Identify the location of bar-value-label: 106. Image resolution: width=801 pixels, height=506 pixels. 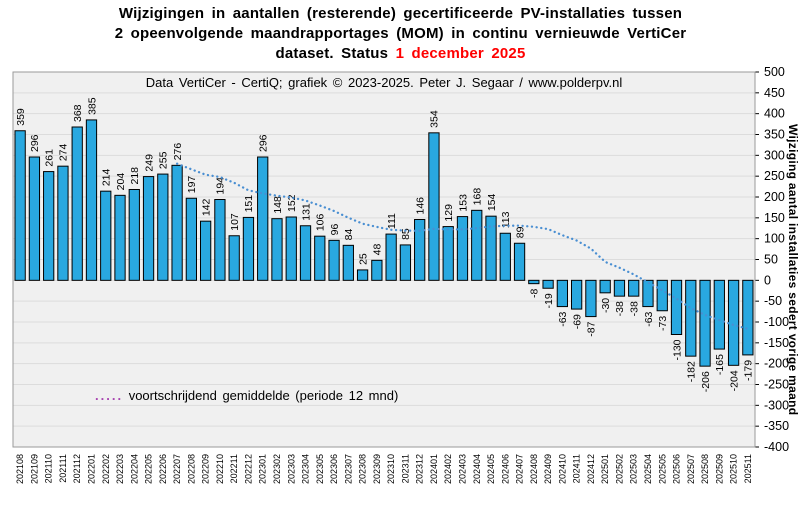
(321, 222).